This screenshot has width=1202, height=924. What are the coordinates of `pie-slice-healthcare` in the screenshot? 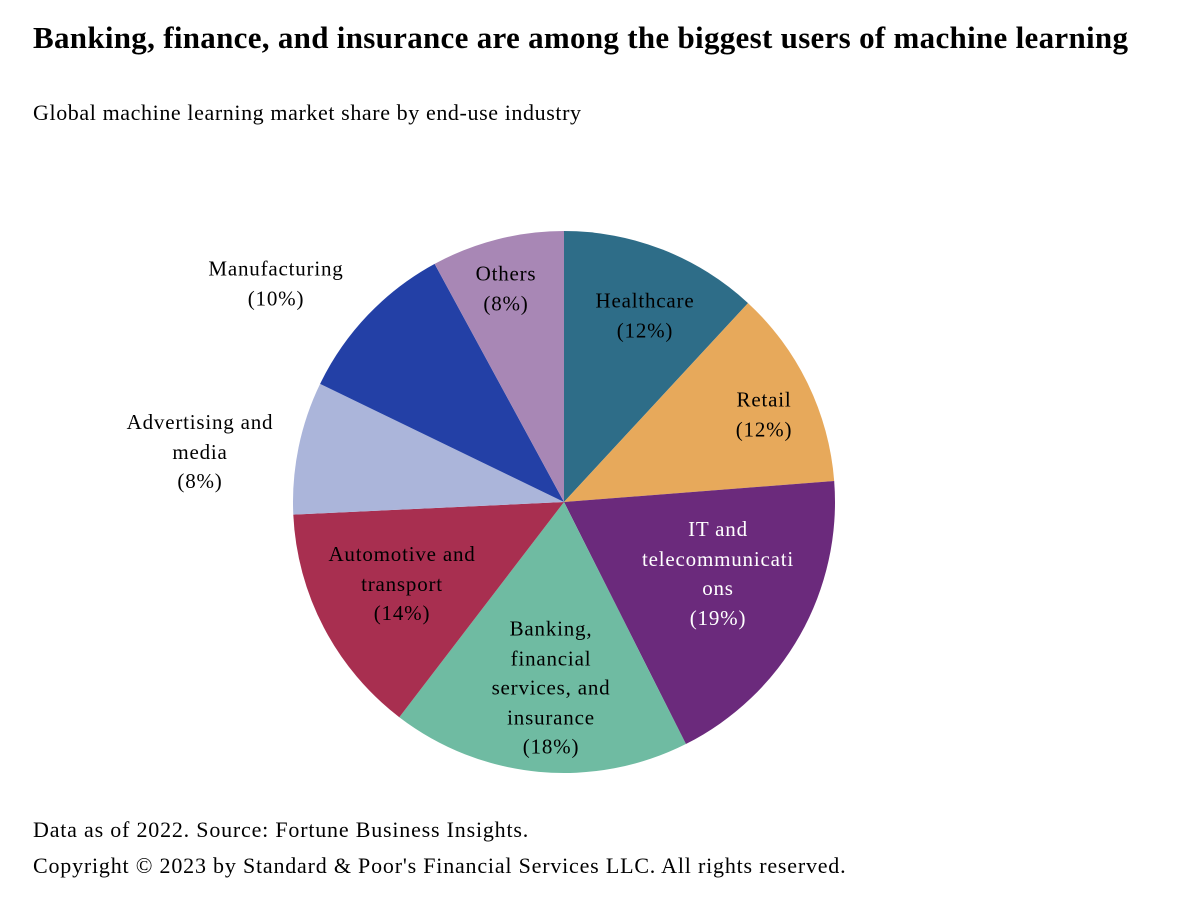 It's located at (656, 366).